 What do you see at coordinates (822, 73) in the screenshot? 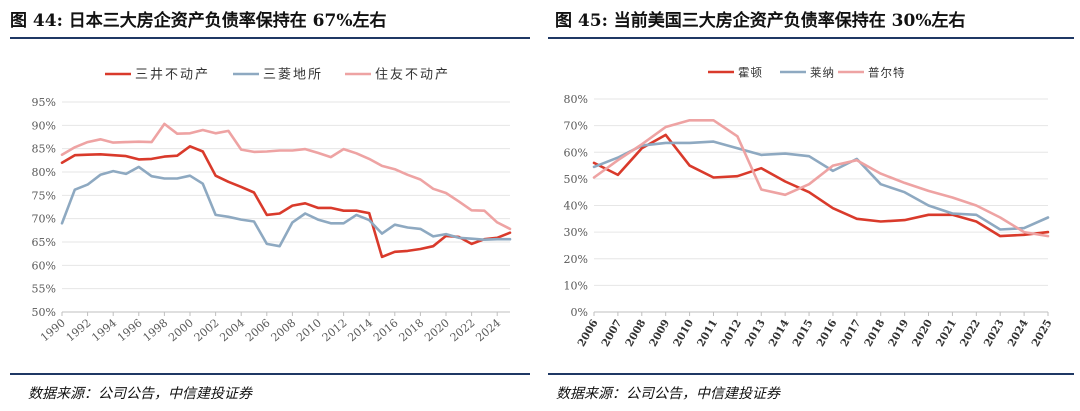
I see `legend-label: 莱纳` at bounding box center [822, 73].